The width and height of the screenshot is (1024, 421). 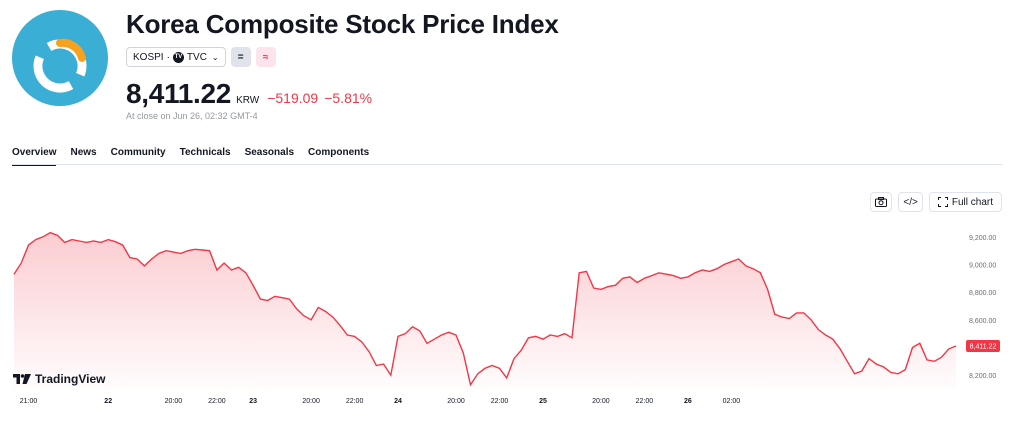 I want to click on x-axis-tick-label: 23, so click(x=253, y=401).